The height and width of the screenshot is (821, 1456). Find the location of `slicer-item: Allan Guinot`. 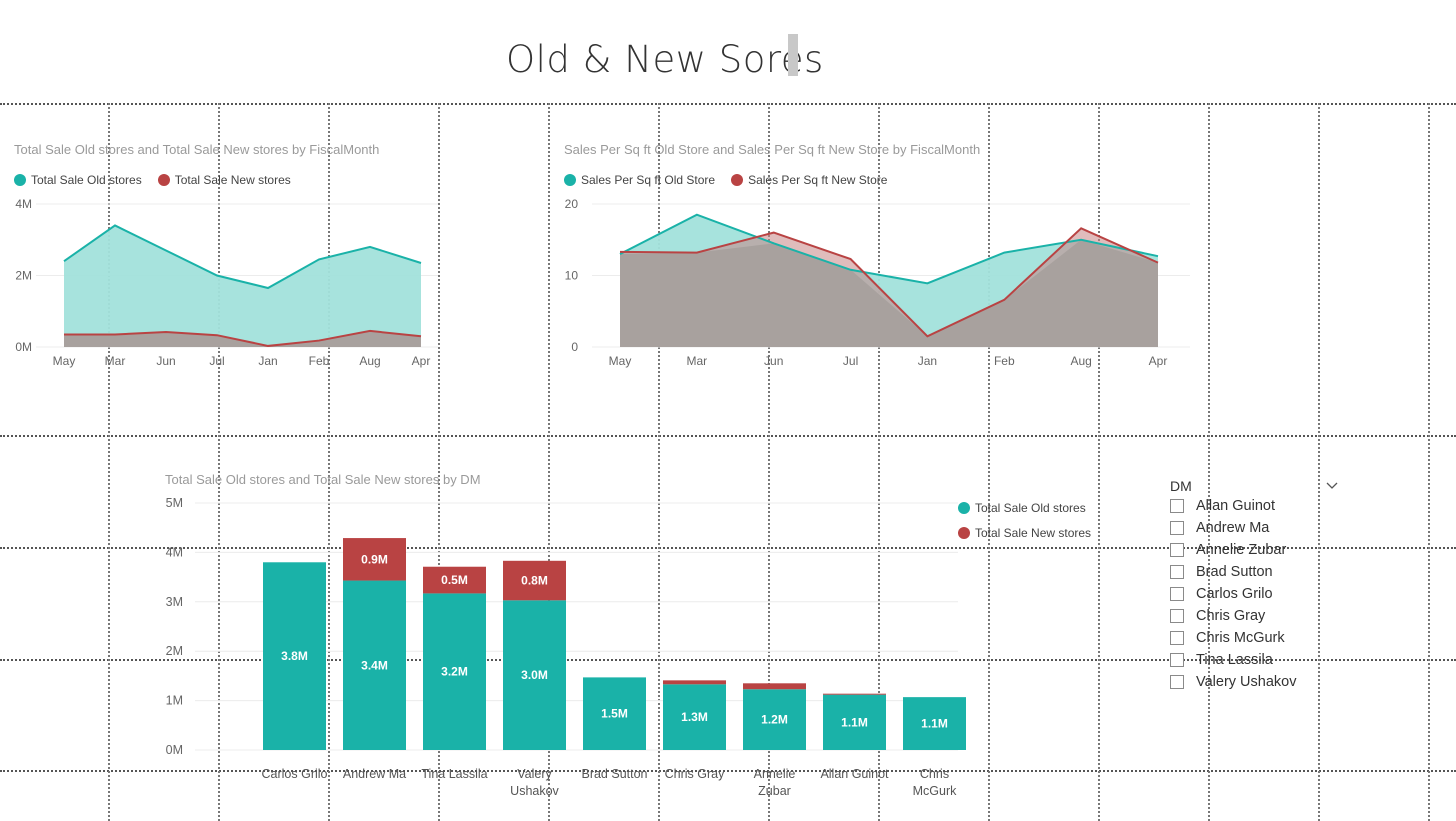

slicer-item: Allan Guinot is located at coordinates (1255, 506).